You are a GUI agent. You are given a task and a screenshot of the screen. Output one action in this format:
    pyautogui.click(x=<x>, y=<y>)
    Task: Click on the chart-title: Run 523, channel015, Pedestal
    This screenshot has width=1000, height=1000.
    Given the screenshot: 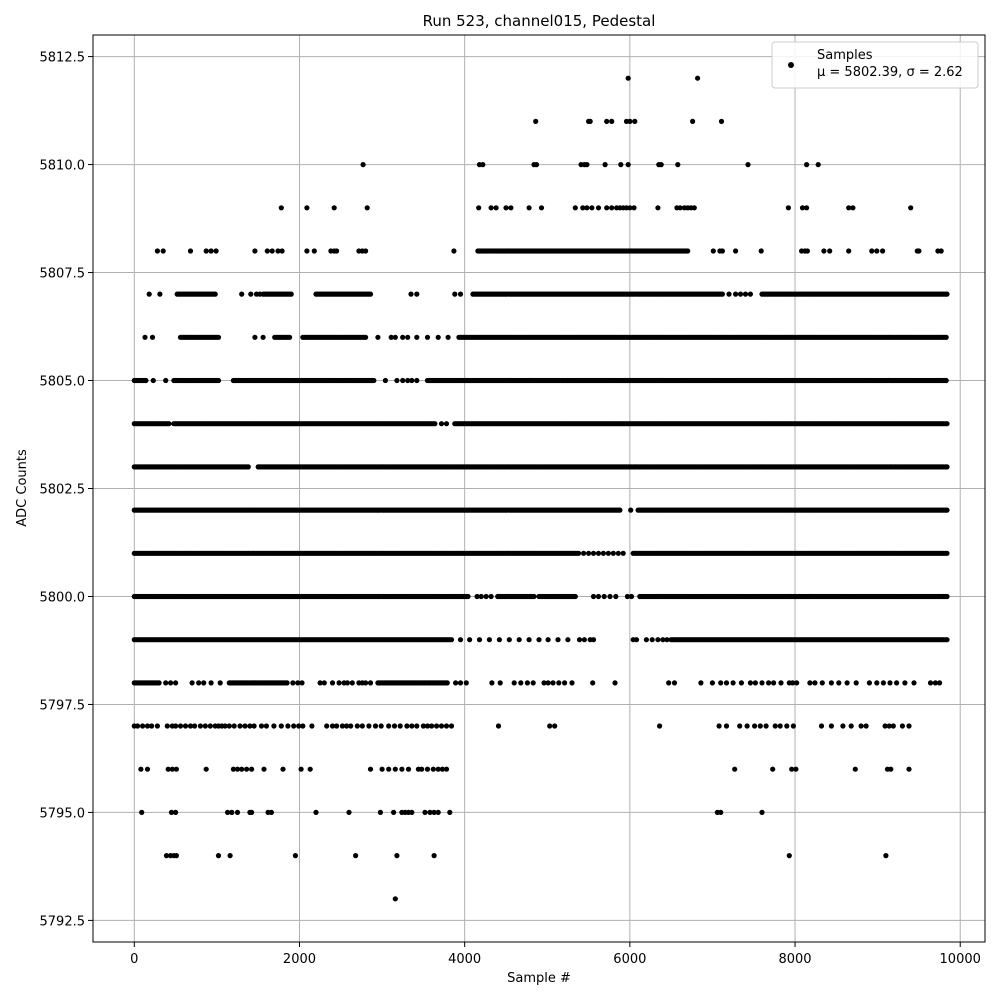 What is the action you would take?
    pyautogui.click(x=539, y=21)
    